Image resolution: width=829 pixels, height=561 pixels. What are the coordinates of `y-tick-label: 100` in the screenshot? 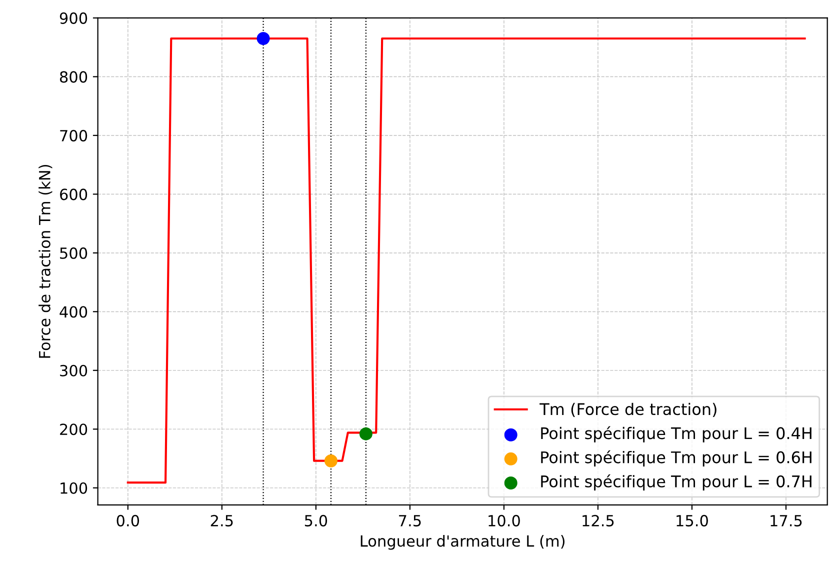 It's located at (74, 488).